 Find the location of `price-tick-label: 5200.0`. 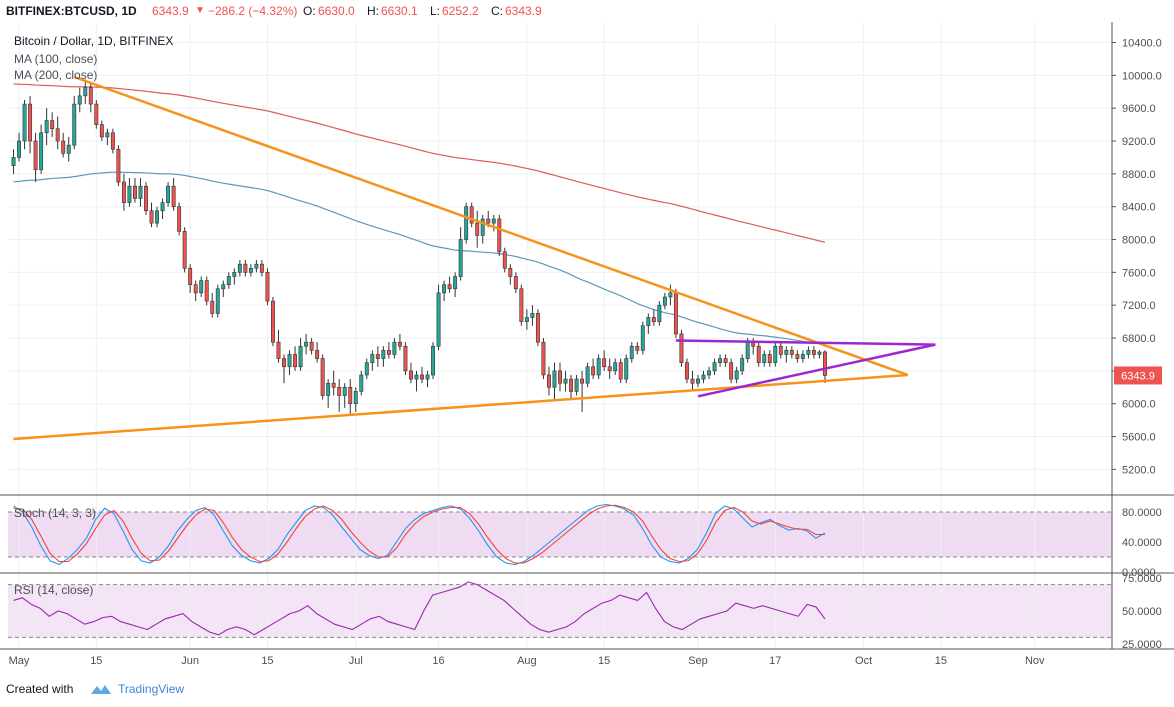

price-tick-label: 5200.0 is located at coordinates (1139, 470).